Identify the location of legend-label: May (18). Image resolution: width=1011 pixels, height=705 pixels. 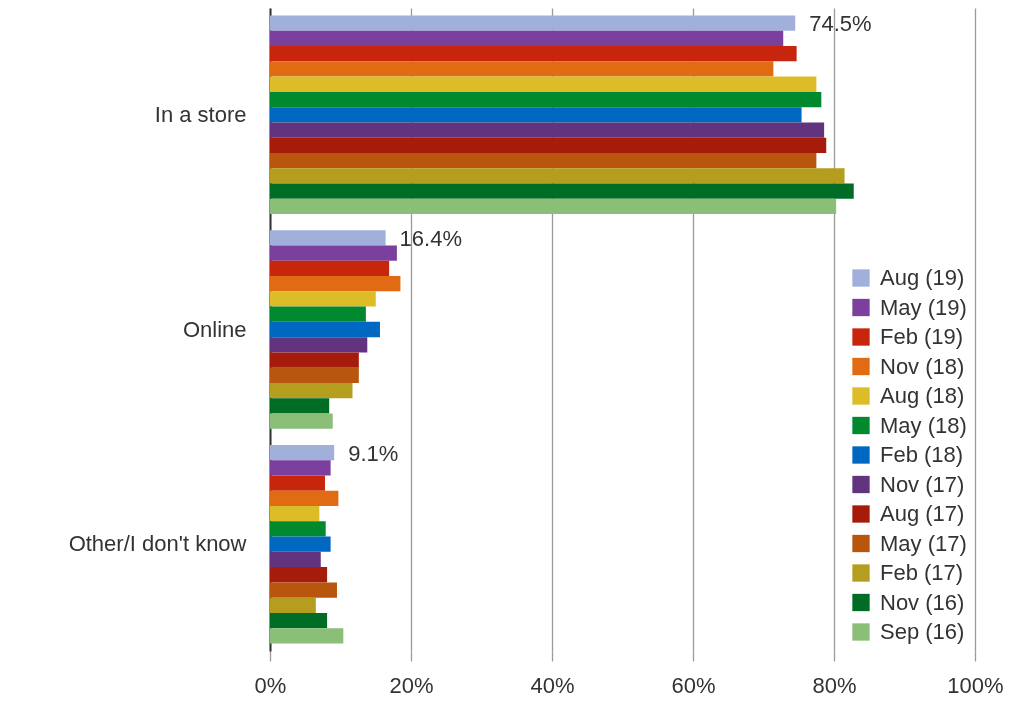
(923, 425).